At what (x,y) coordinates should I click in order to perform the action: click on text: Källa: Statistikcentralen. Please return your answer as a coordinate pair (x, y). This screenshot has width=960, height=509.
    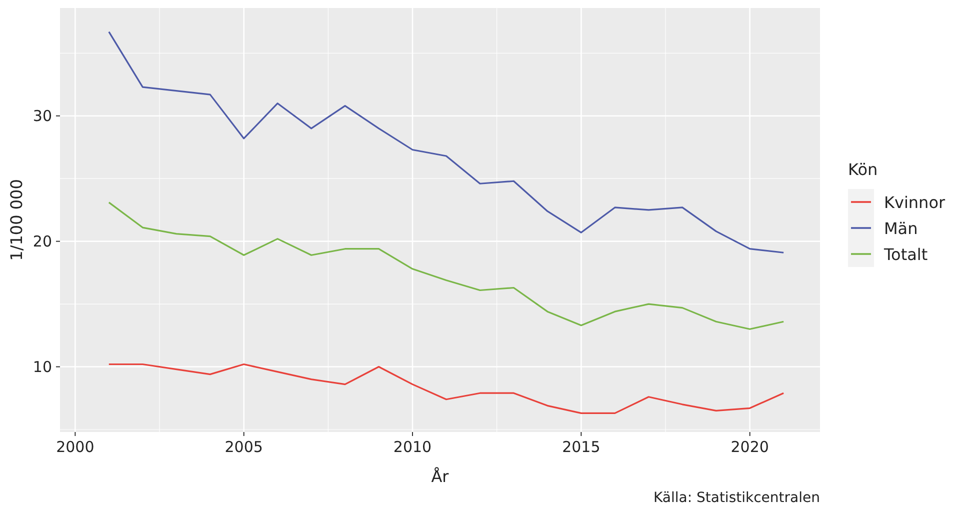
    Looking at the image, I should click on (736, 498).